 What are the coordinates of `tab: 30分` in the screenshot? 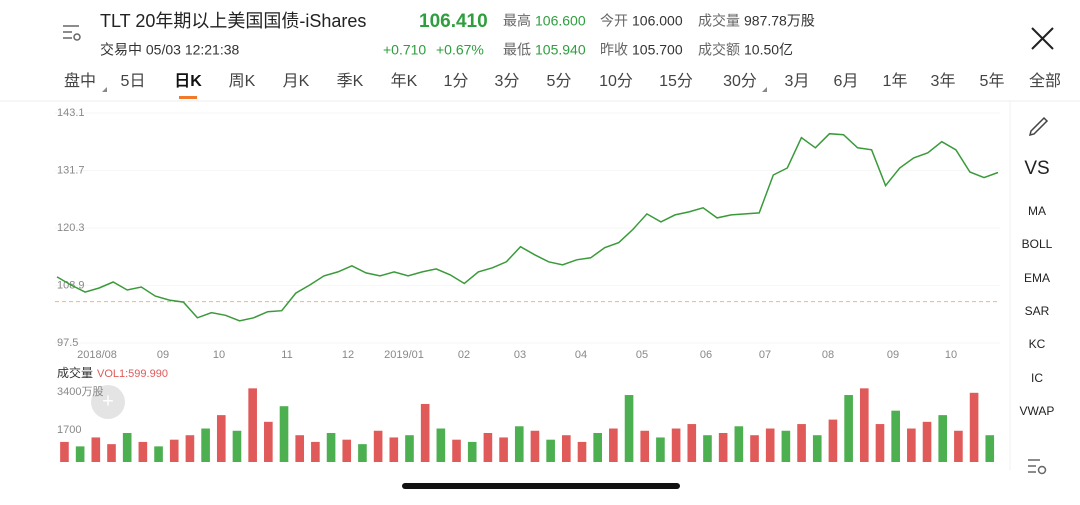 It's located at (740, 81).